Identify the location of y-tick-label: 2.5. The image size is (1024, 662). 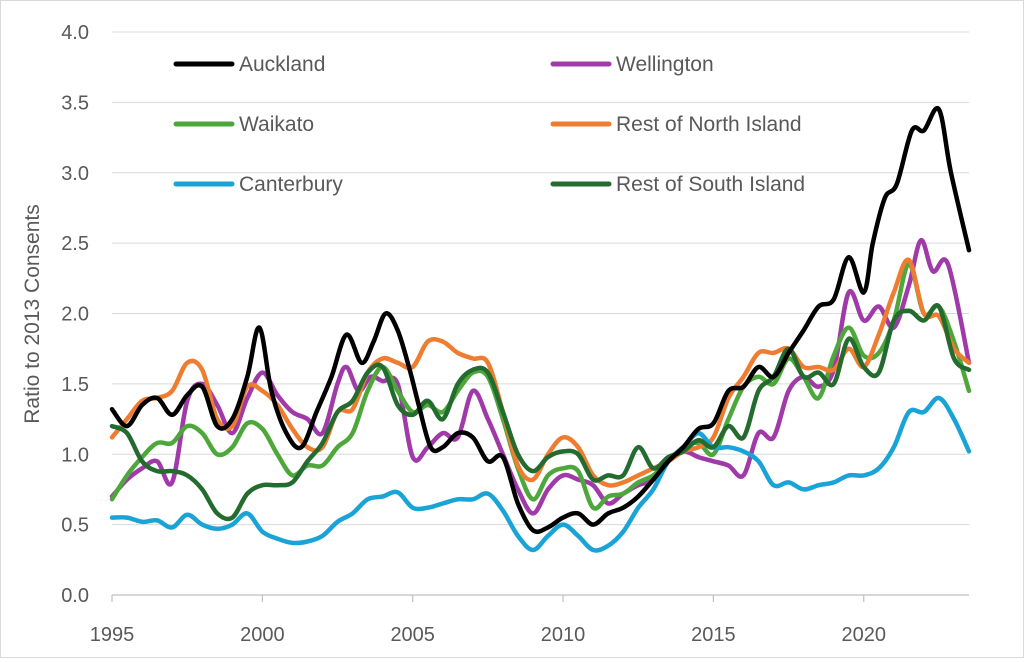
(75, 244).